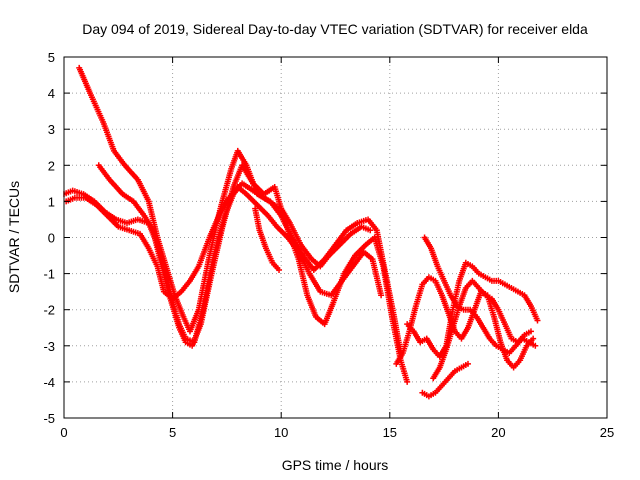 This screenshot has height=480, width=640. What do you see at coordinates (49, 382) in the screenshot?
I see `y-tick-label: -4` at bounding box center [49, 382].